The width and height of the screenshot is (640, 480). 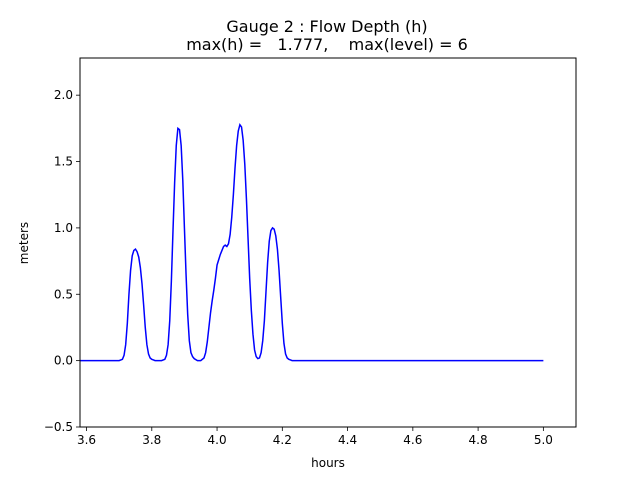 What do you see at coordinates (63, 162) in the screenshot?
I see `y-tick-label: 1.5` at bounding box center [63, 162].